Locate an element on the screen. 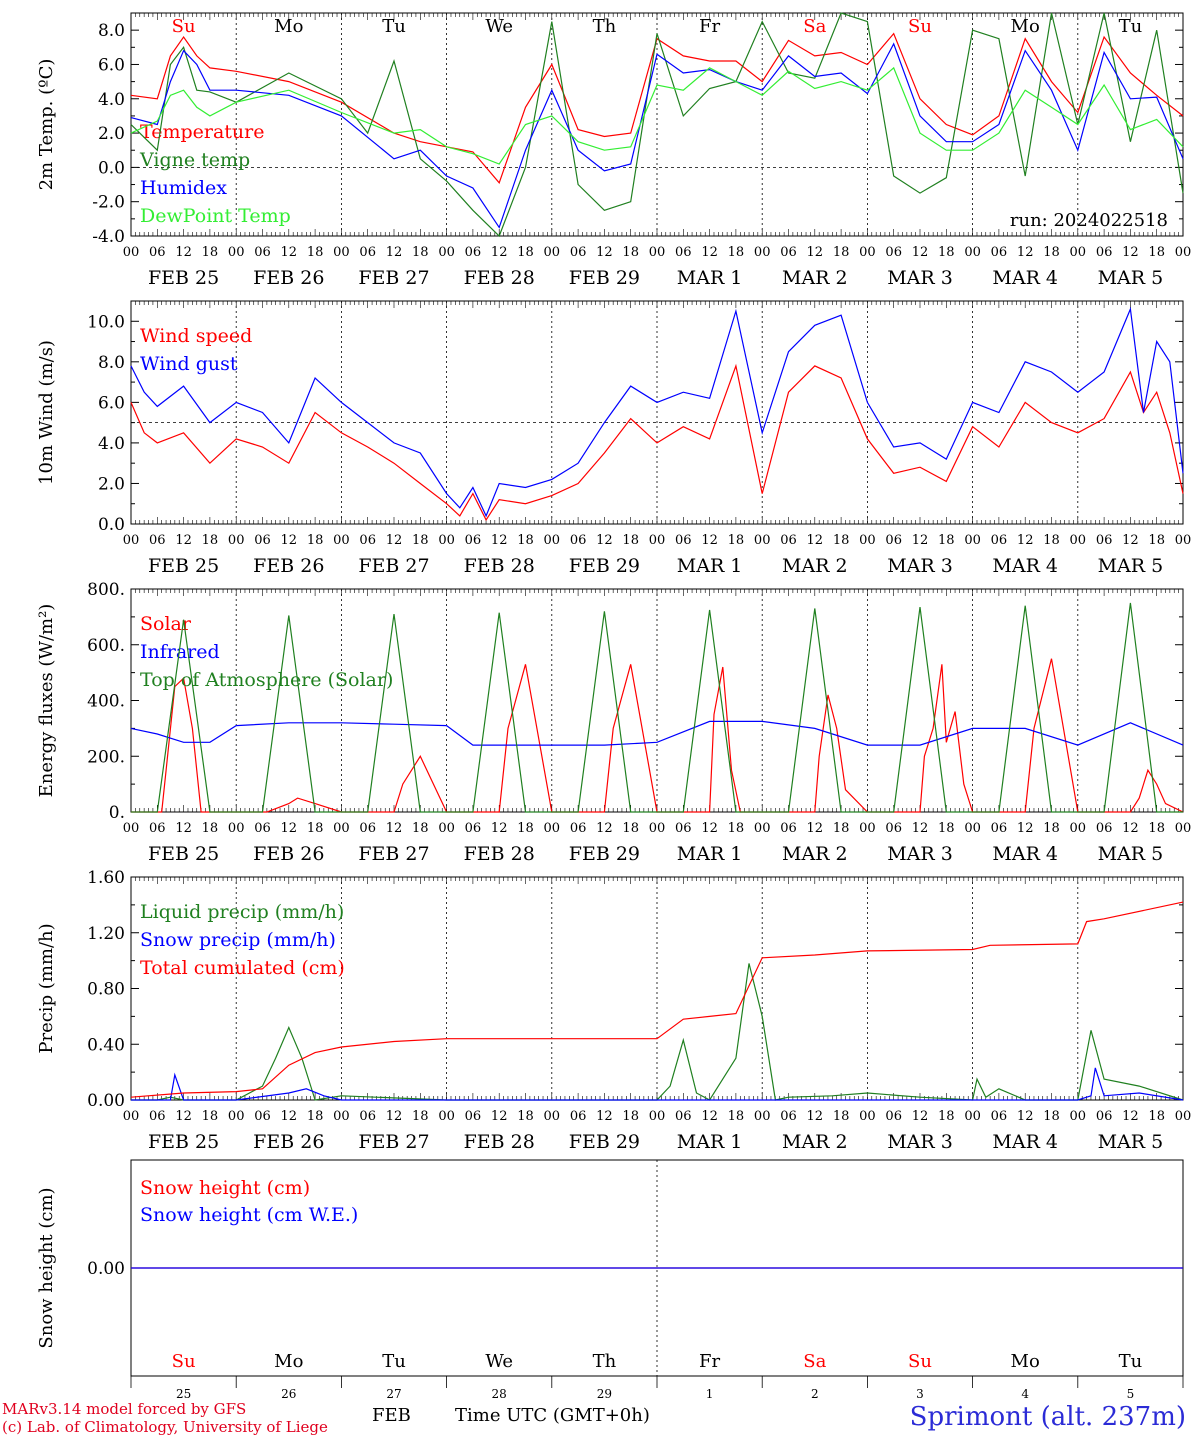  weekday-label: We is located at coordinates (499, 1361).